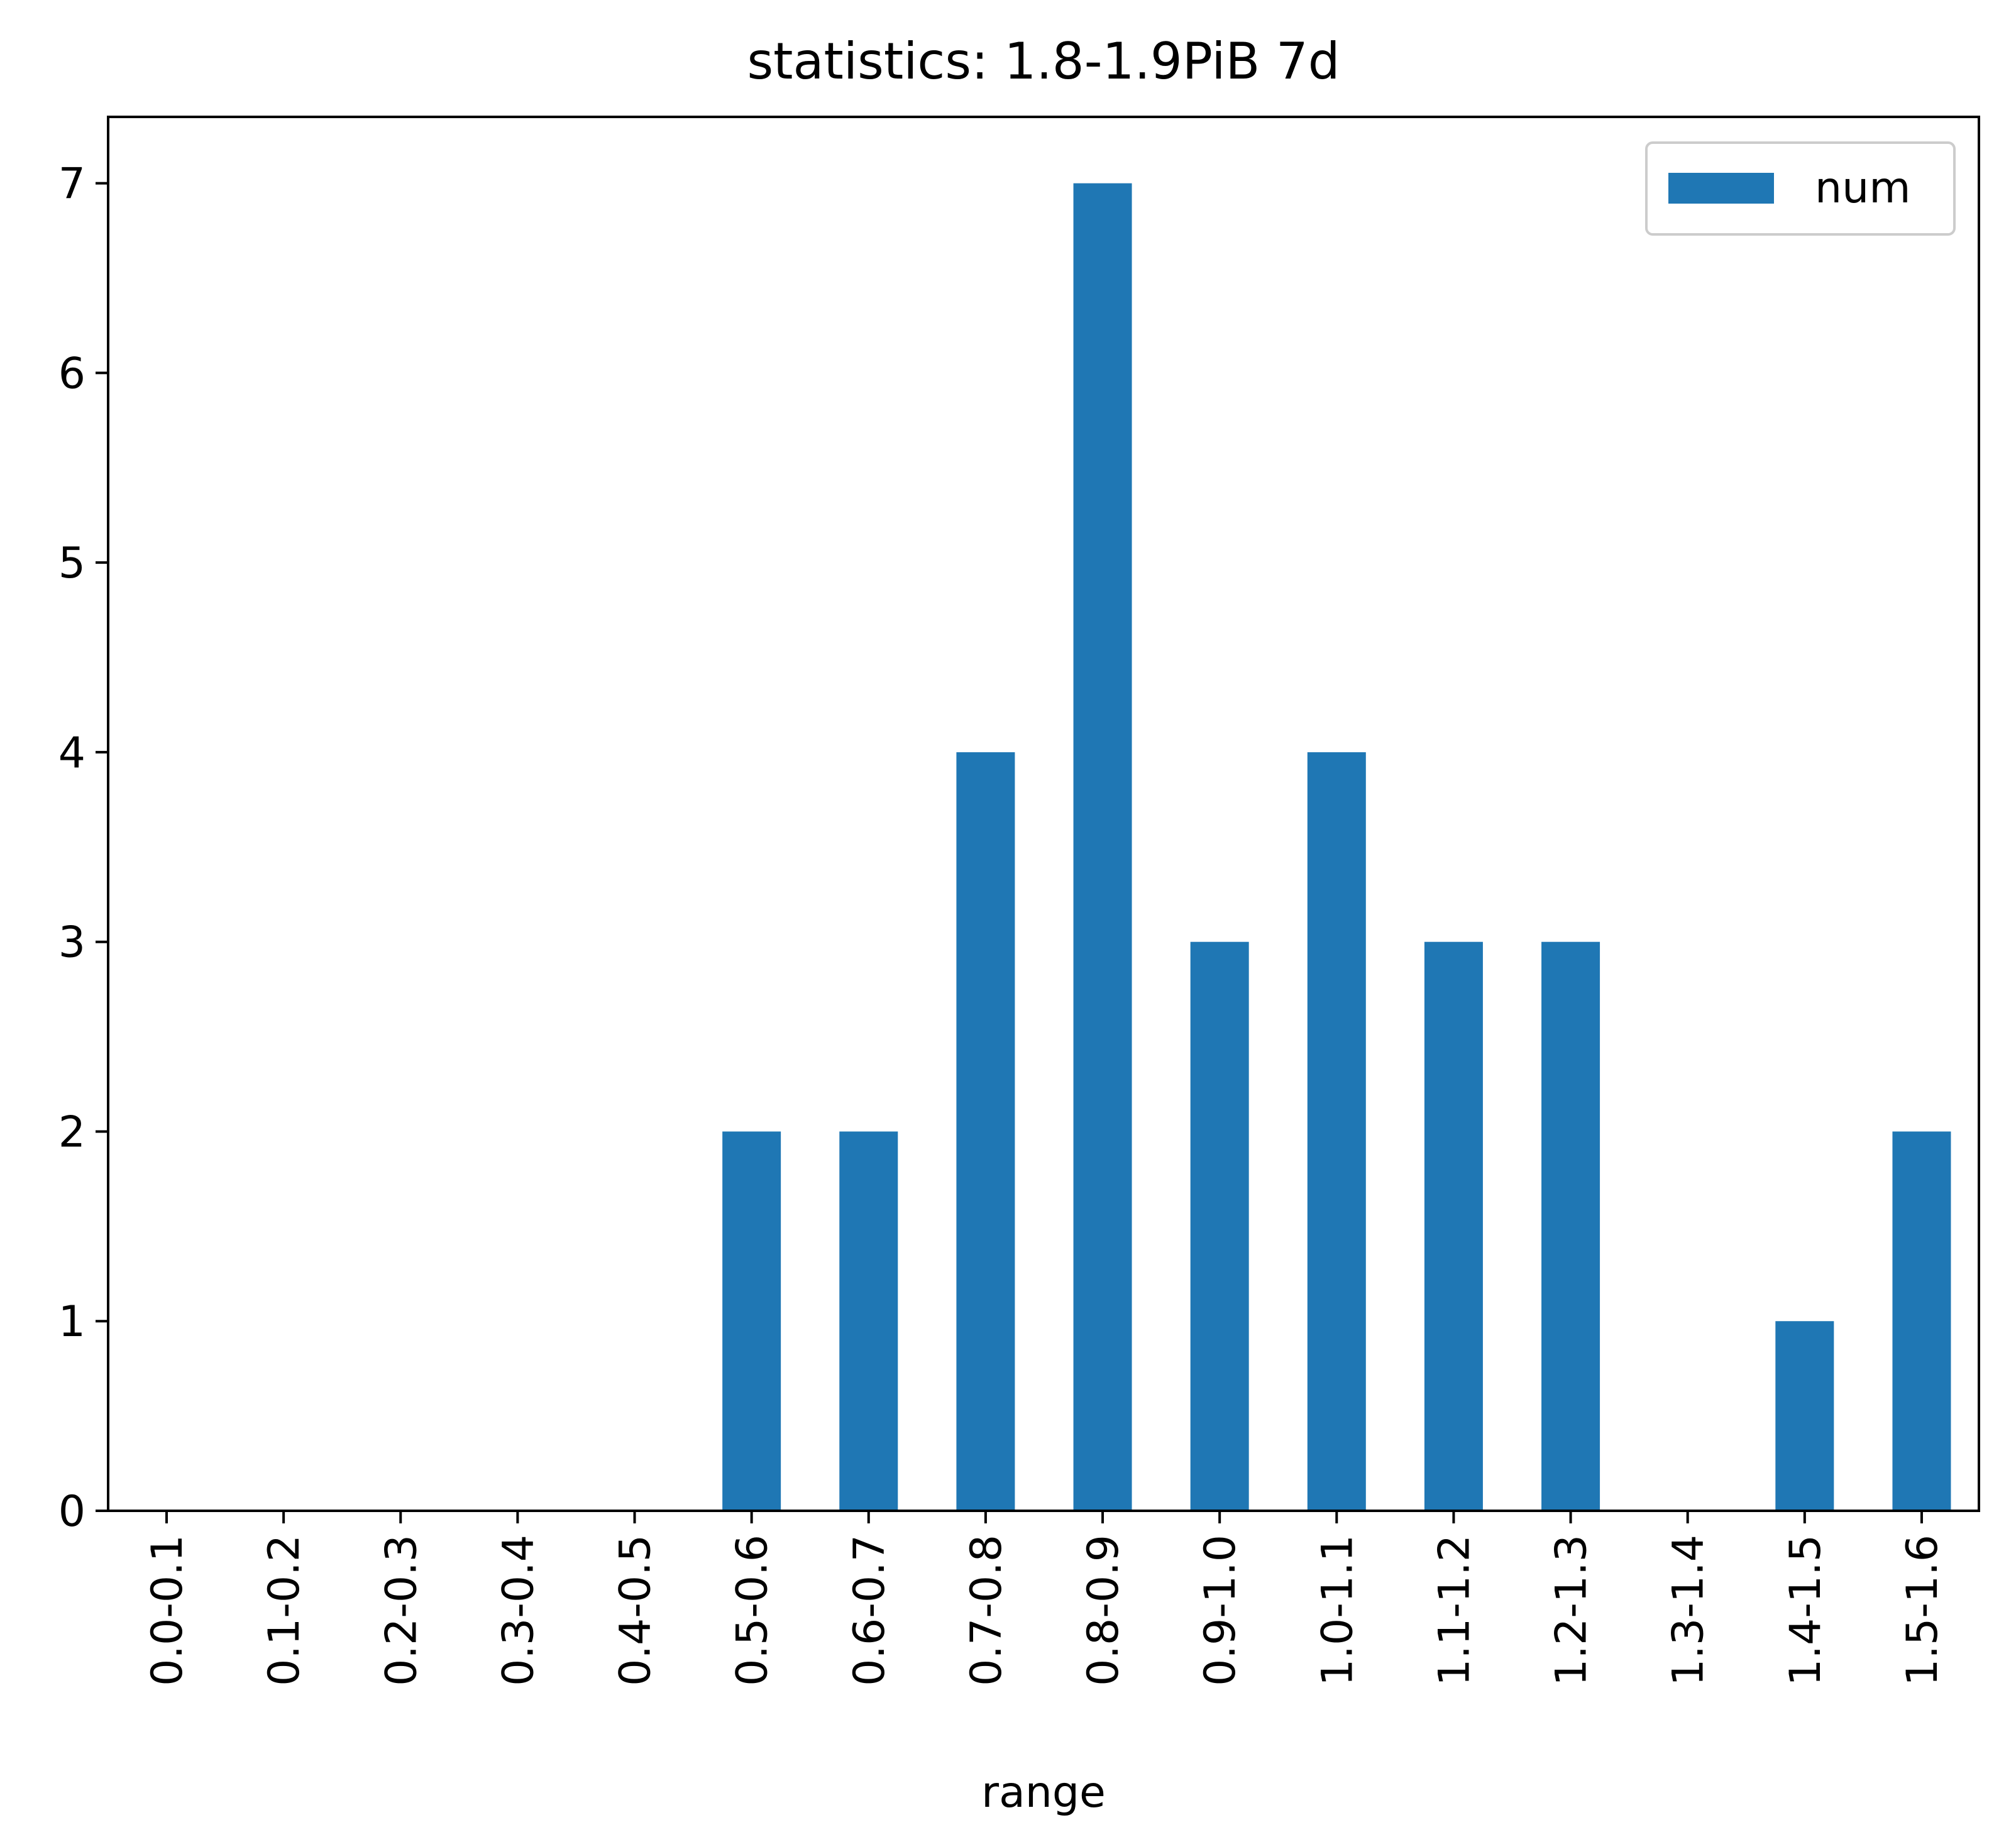  I want to click on y-tick-label: 6, so click(71, 373).